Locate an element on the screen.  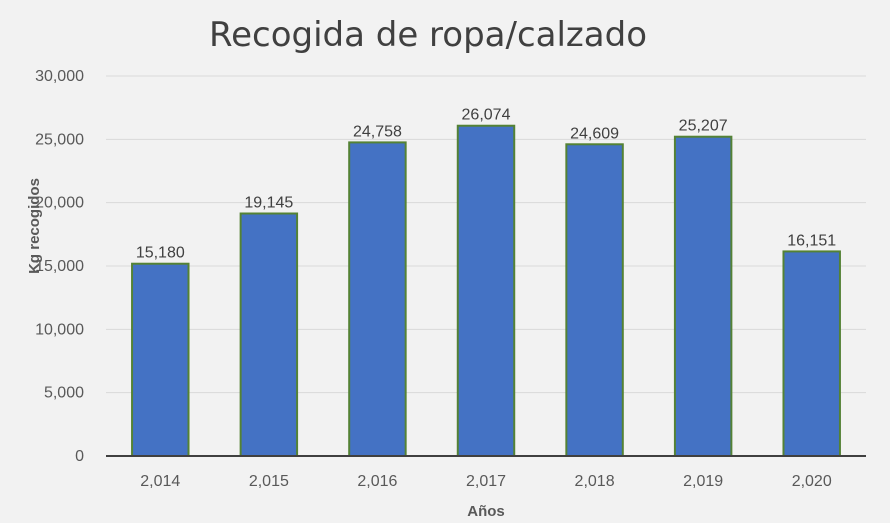
y-tick-label: 10,000 is located at coordinates (59, 329).